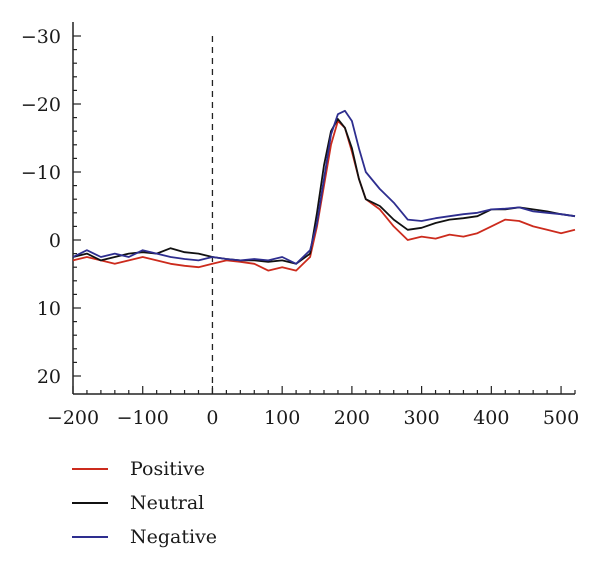 The image size is (600, 572). What do you see at coordinates (352, 418) in the screenshot?
I see `x-tick-label: 200` at bounding box center [352, 418].